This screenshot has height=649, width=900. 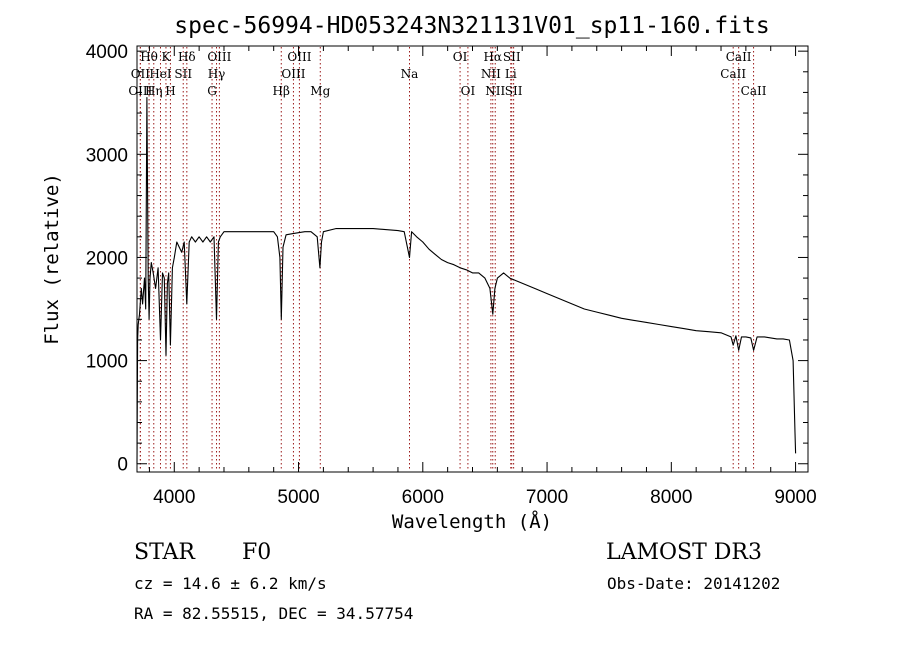 I want to click on line-label: G, so click(x=212, y=91).